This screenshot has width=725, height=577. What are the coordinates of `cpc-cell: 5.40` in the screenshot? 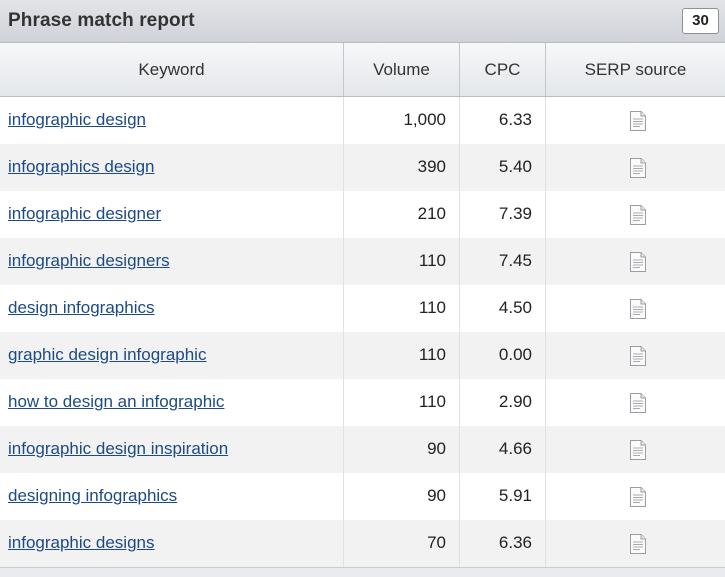 It's located at (503, 167).